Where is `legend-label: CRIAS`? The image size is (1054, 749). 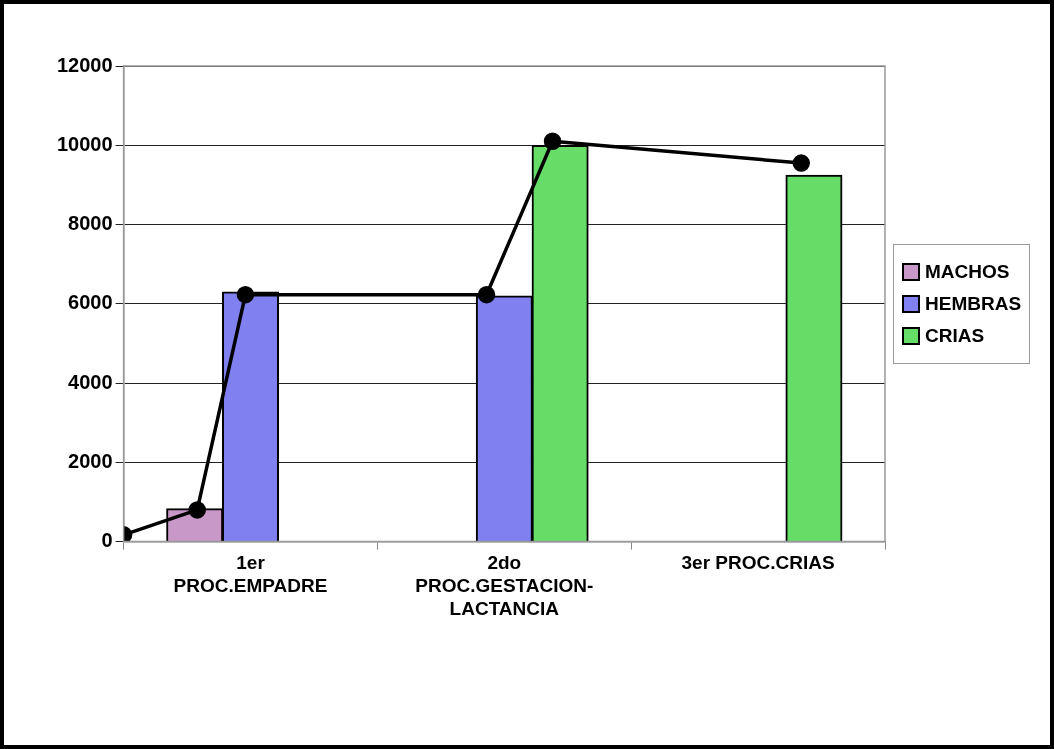 legend-label: CRIAS is located at coordinates (955, 335).